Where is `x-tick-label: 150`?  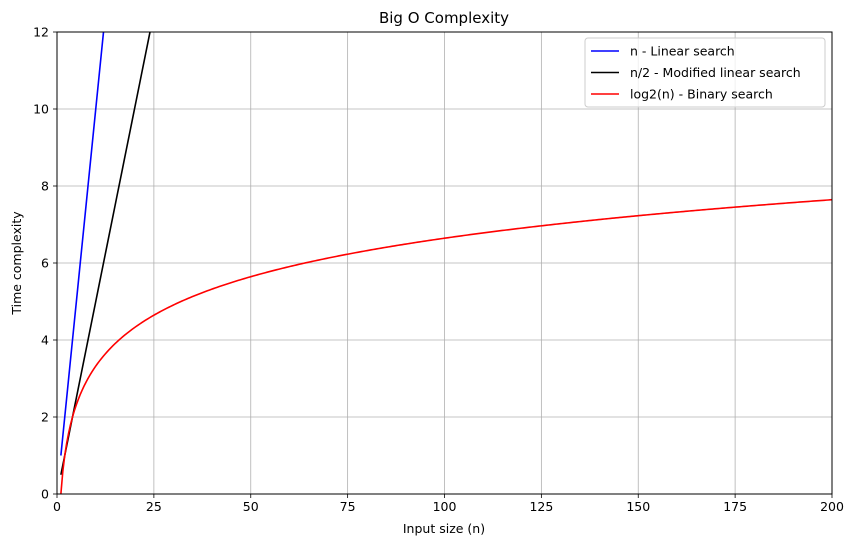 x-tick-label: 150 is located at coordinates (638, 506).